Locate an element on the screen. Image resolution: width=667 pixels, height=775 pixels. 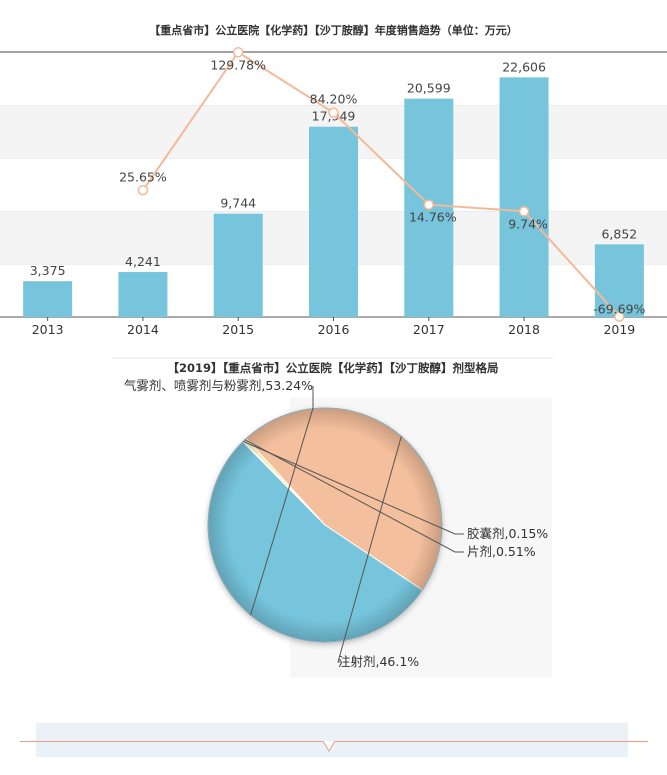
pie-label-0: 气雾剂、喷雾剂与粉雾剂,53.24% is located at coordinates (218, 385).